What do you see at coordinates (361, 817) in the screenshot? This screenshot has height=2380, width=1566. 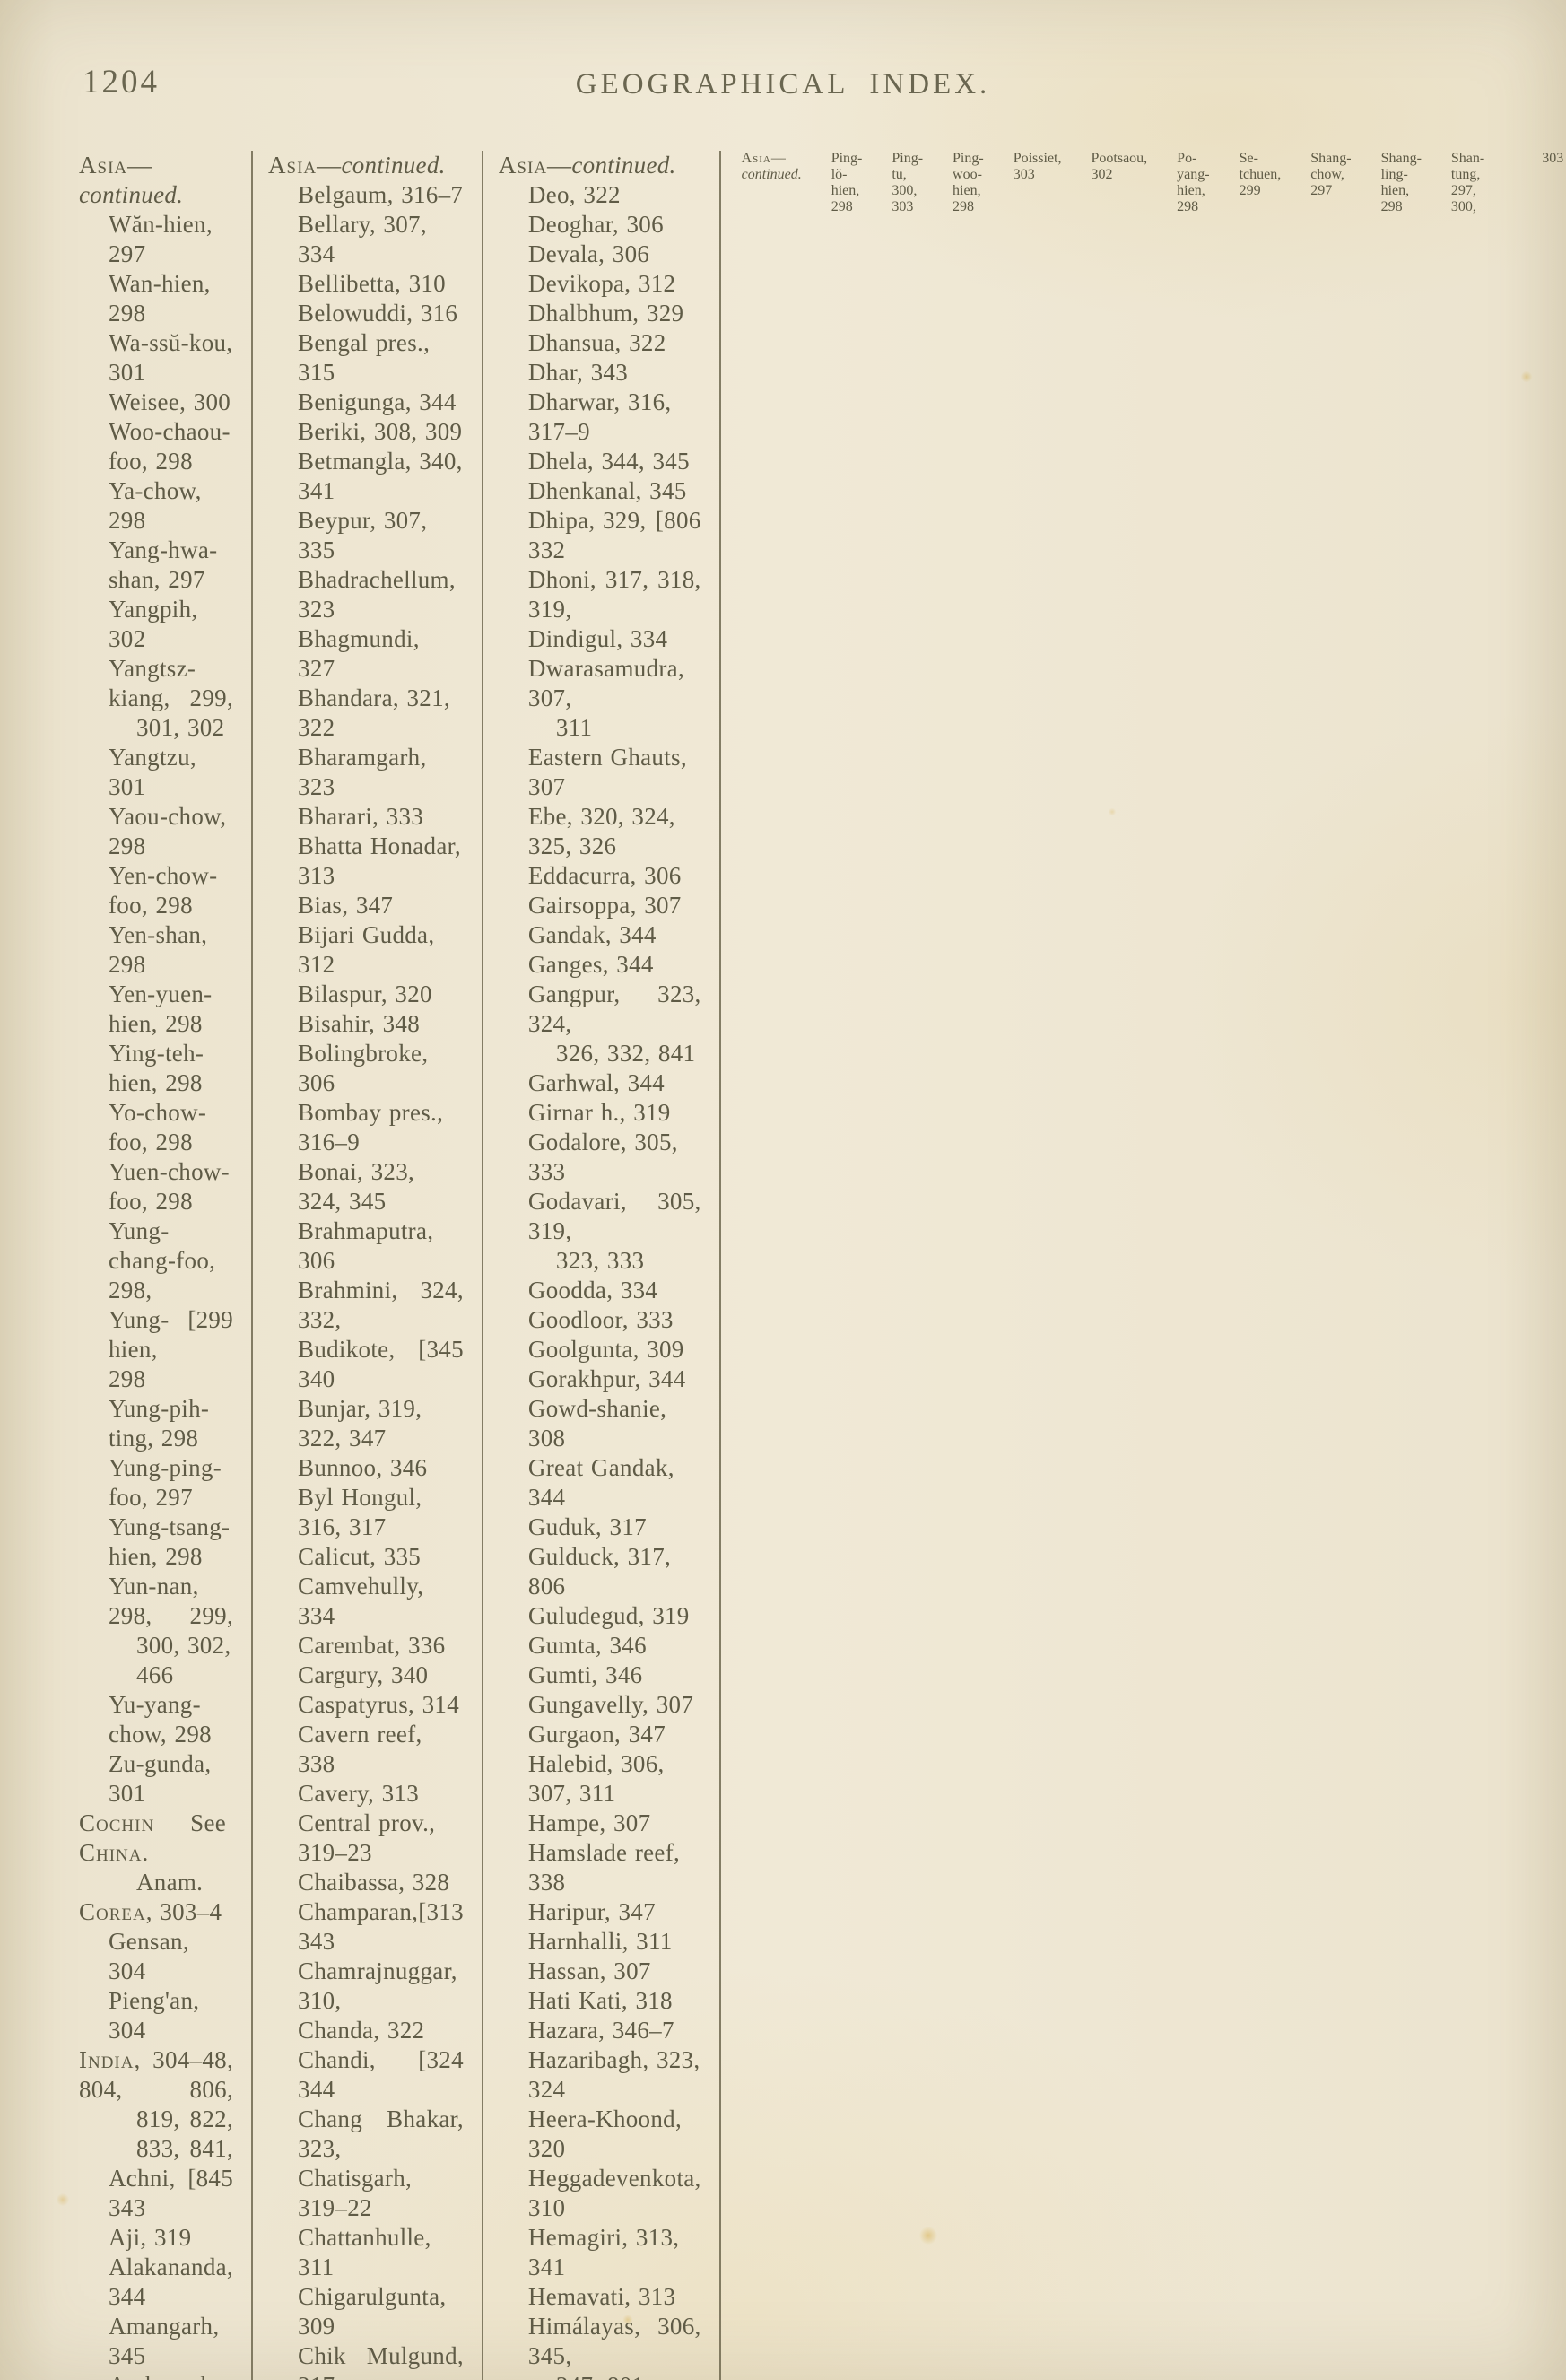 I see `index-entry: Bharari, 333` at bounding box center [361, 817].